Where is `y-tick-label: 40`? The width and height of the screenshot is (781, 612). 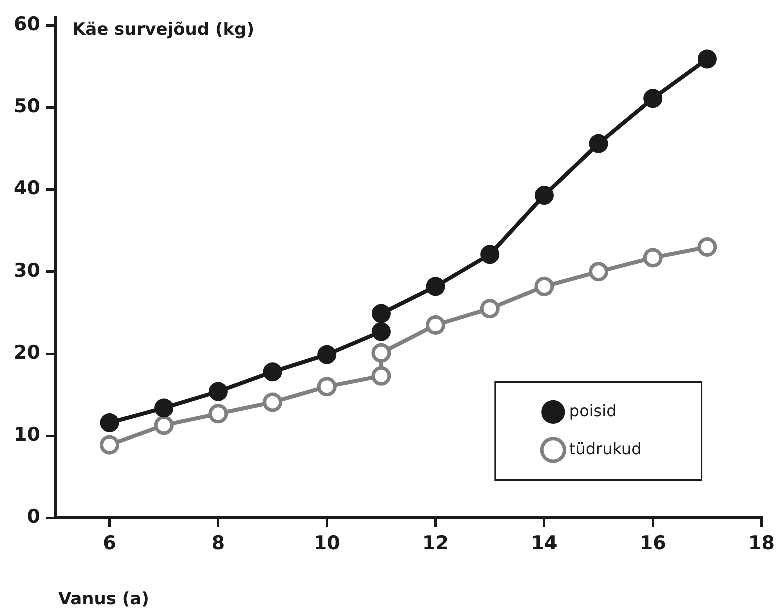 y-tick-label: 40 is located at coordinates (27, 189).